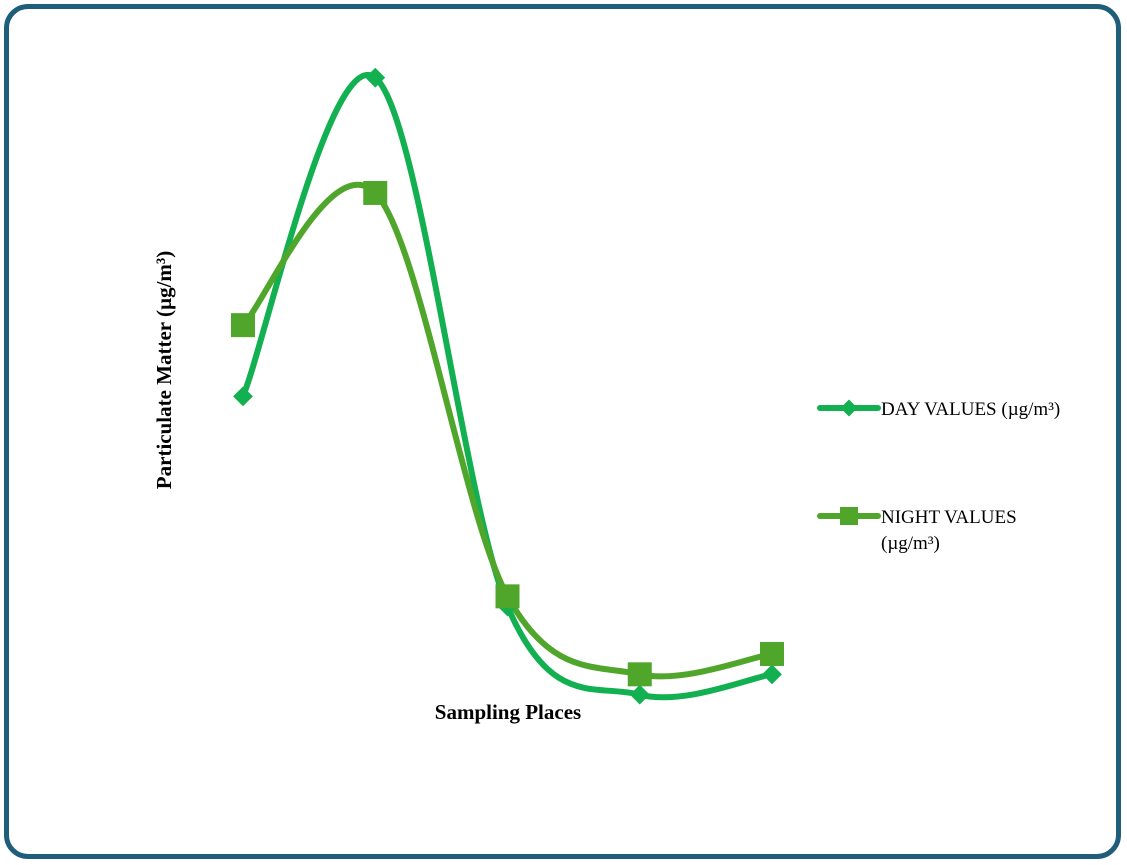 This screenshot has width=1127, height=865. Describe the element at coordinates (970, 409) in the screenshot. I see `legend-day-label: DAY VALUES (µg/m³)` at that location.